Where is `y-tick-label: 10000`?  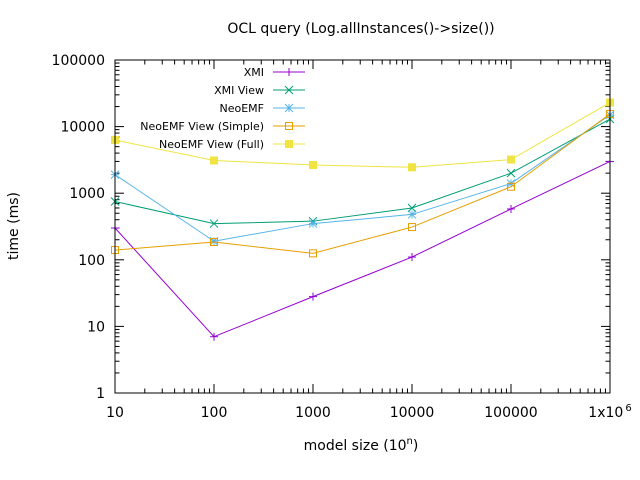 y-tick-label: 10000 is located at coordinates (82, 128).